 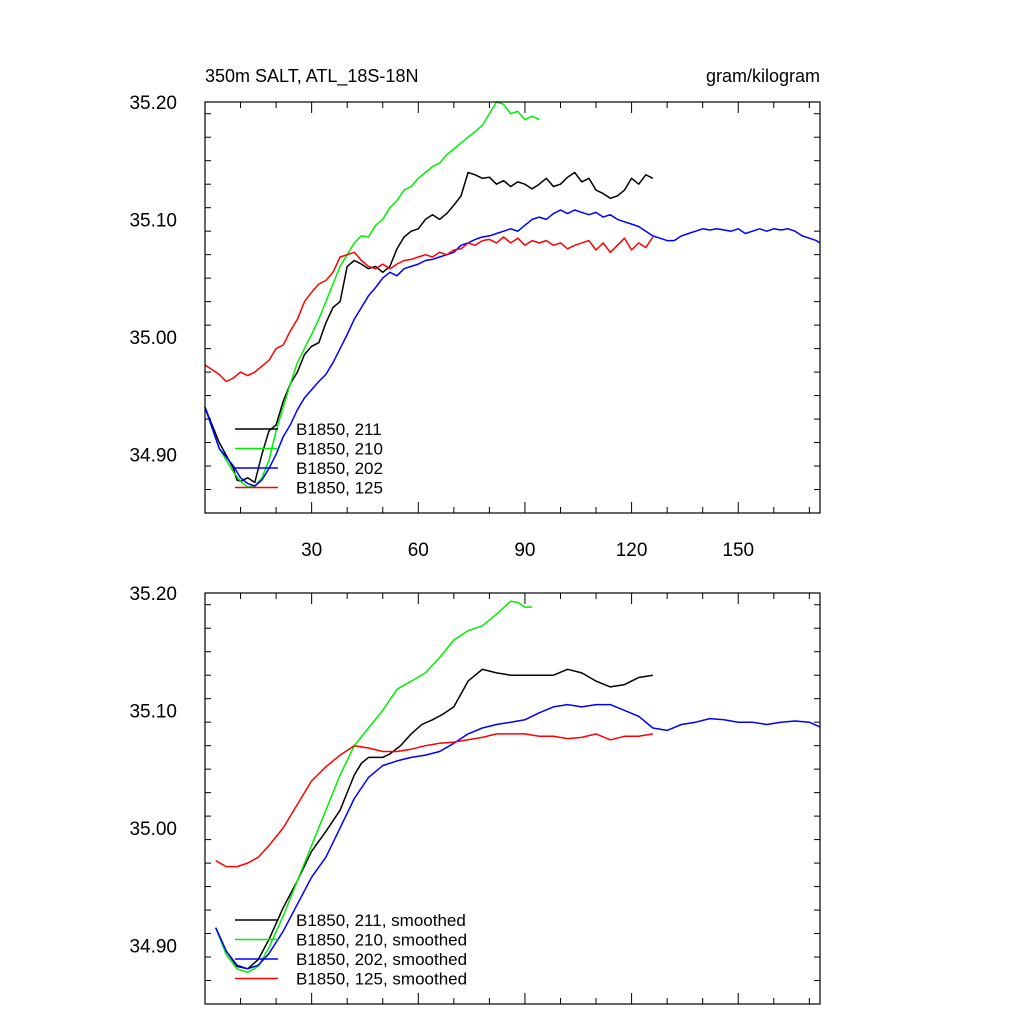 I want to click on x-tick-label: 60, so click(x=418, y=550).